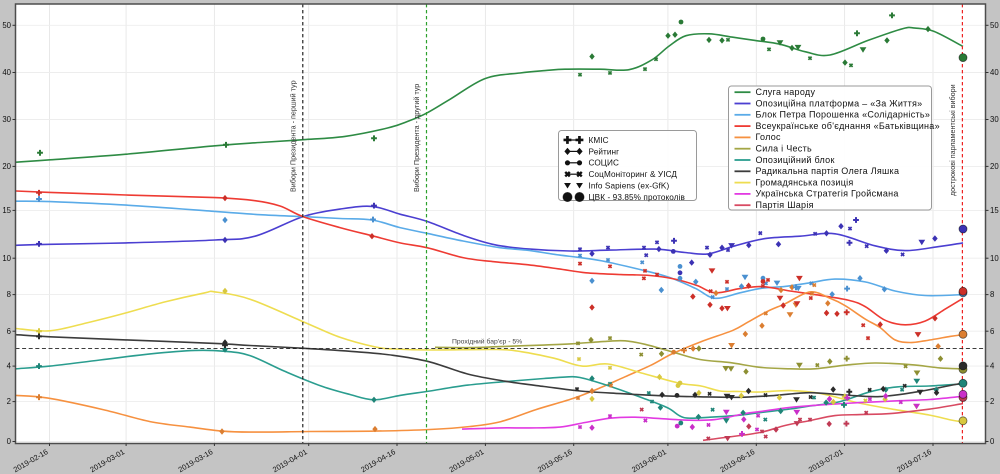  Describe the element at coordinates (839, 103) in the screenshot. I see `svg-text:Опозиційна платформа – «За Жит: Опозиційна платформа – «За Життя»` at that location.